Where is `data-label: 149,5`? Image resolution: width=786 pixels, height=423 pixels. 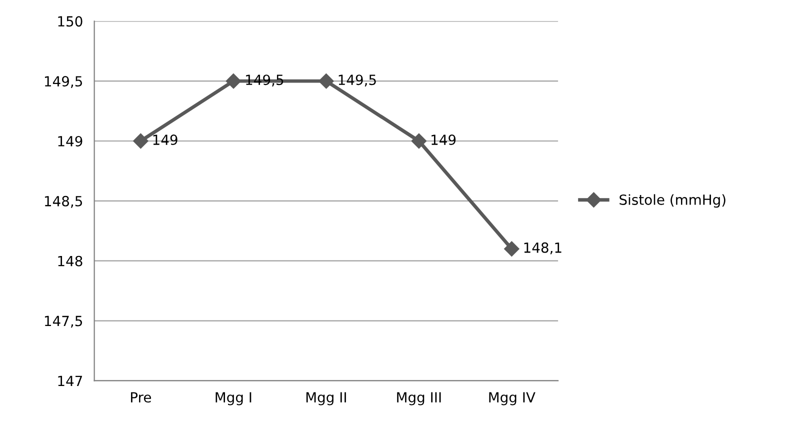 data-label: 149,5 is located at coordinates (357, 80).